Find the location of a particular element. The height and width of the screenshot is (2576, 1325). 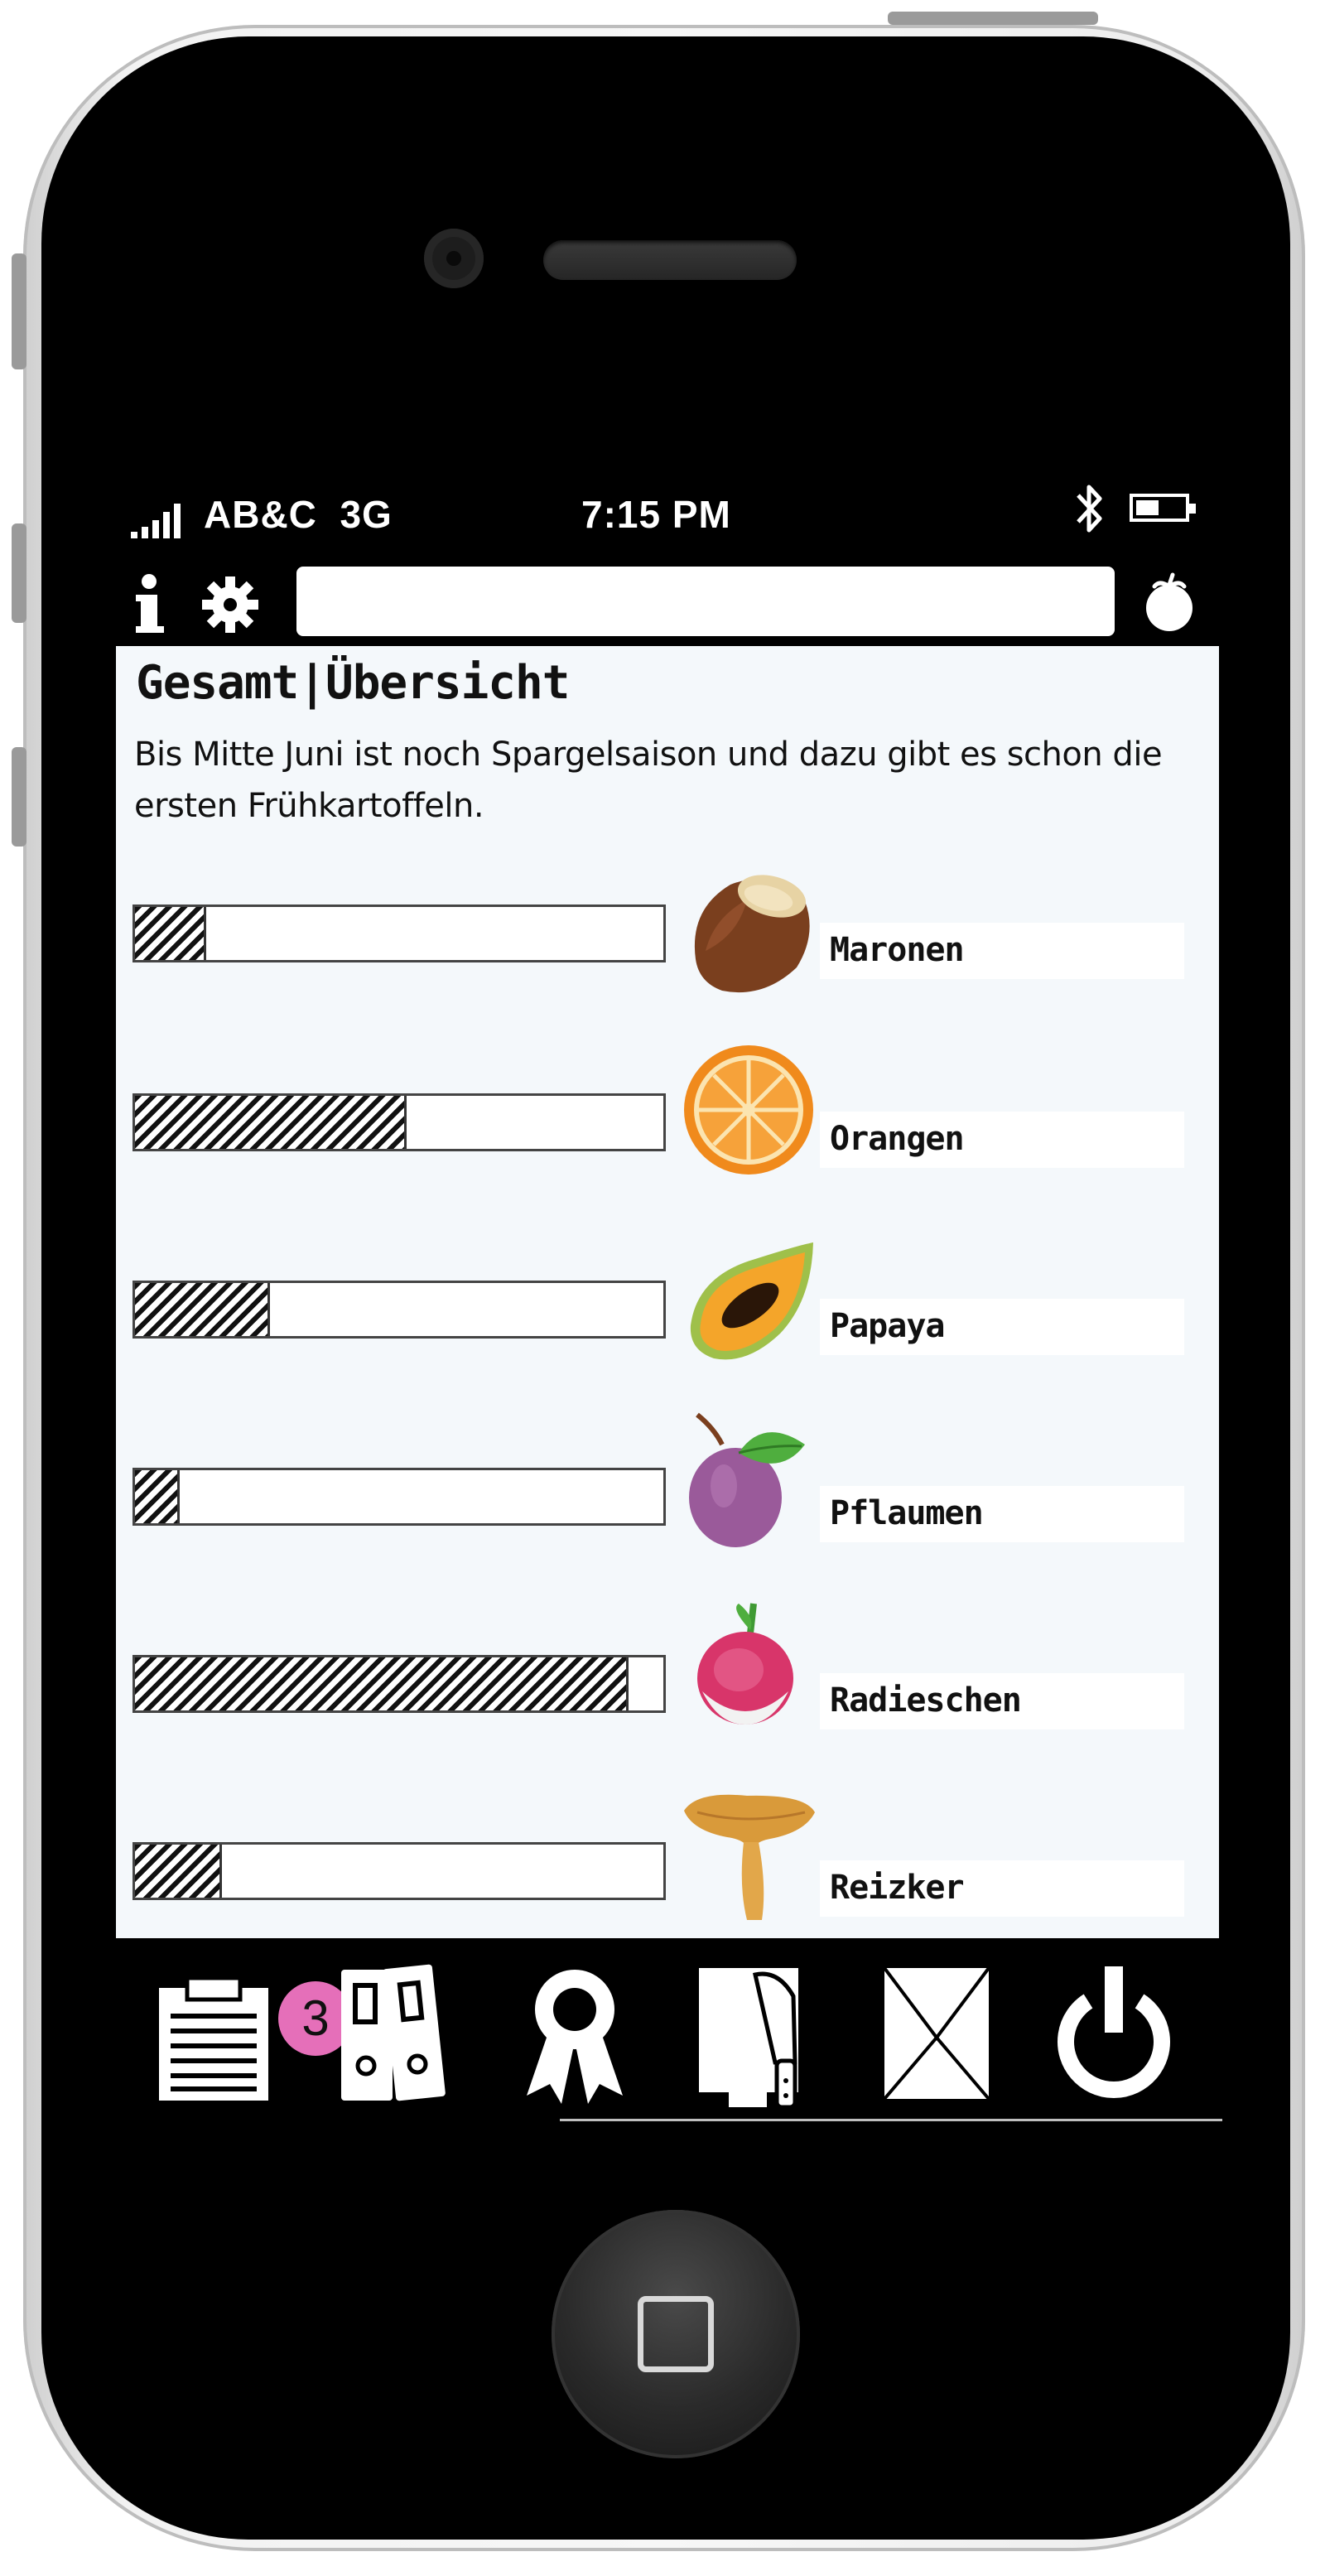

mushroom-icon is located at coordinates (749, 1857).